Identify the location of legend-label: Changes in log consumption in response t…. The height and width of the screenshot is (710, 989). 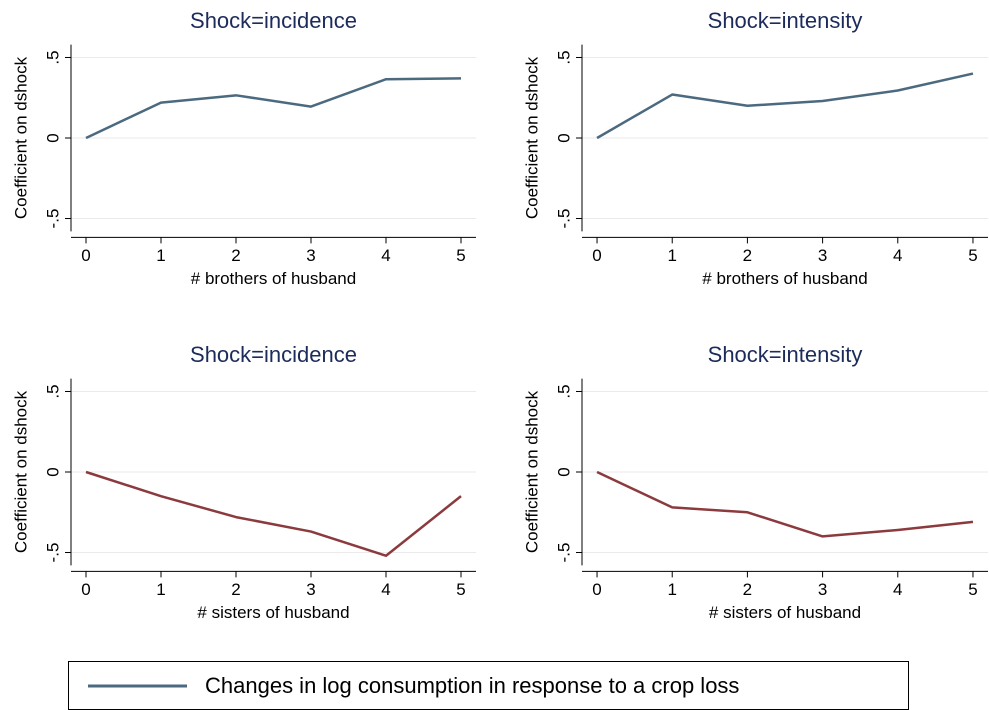
(472, 685).